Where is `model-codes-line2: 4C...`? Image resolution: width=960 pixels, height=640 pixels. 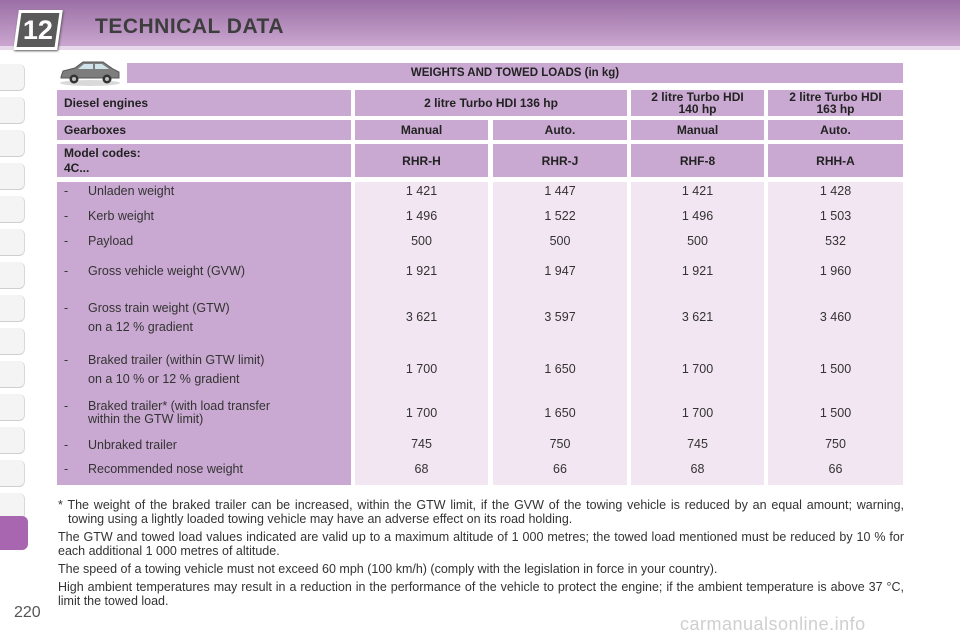
model-codes-line2: 4C... is located at coordinates (77, 168).